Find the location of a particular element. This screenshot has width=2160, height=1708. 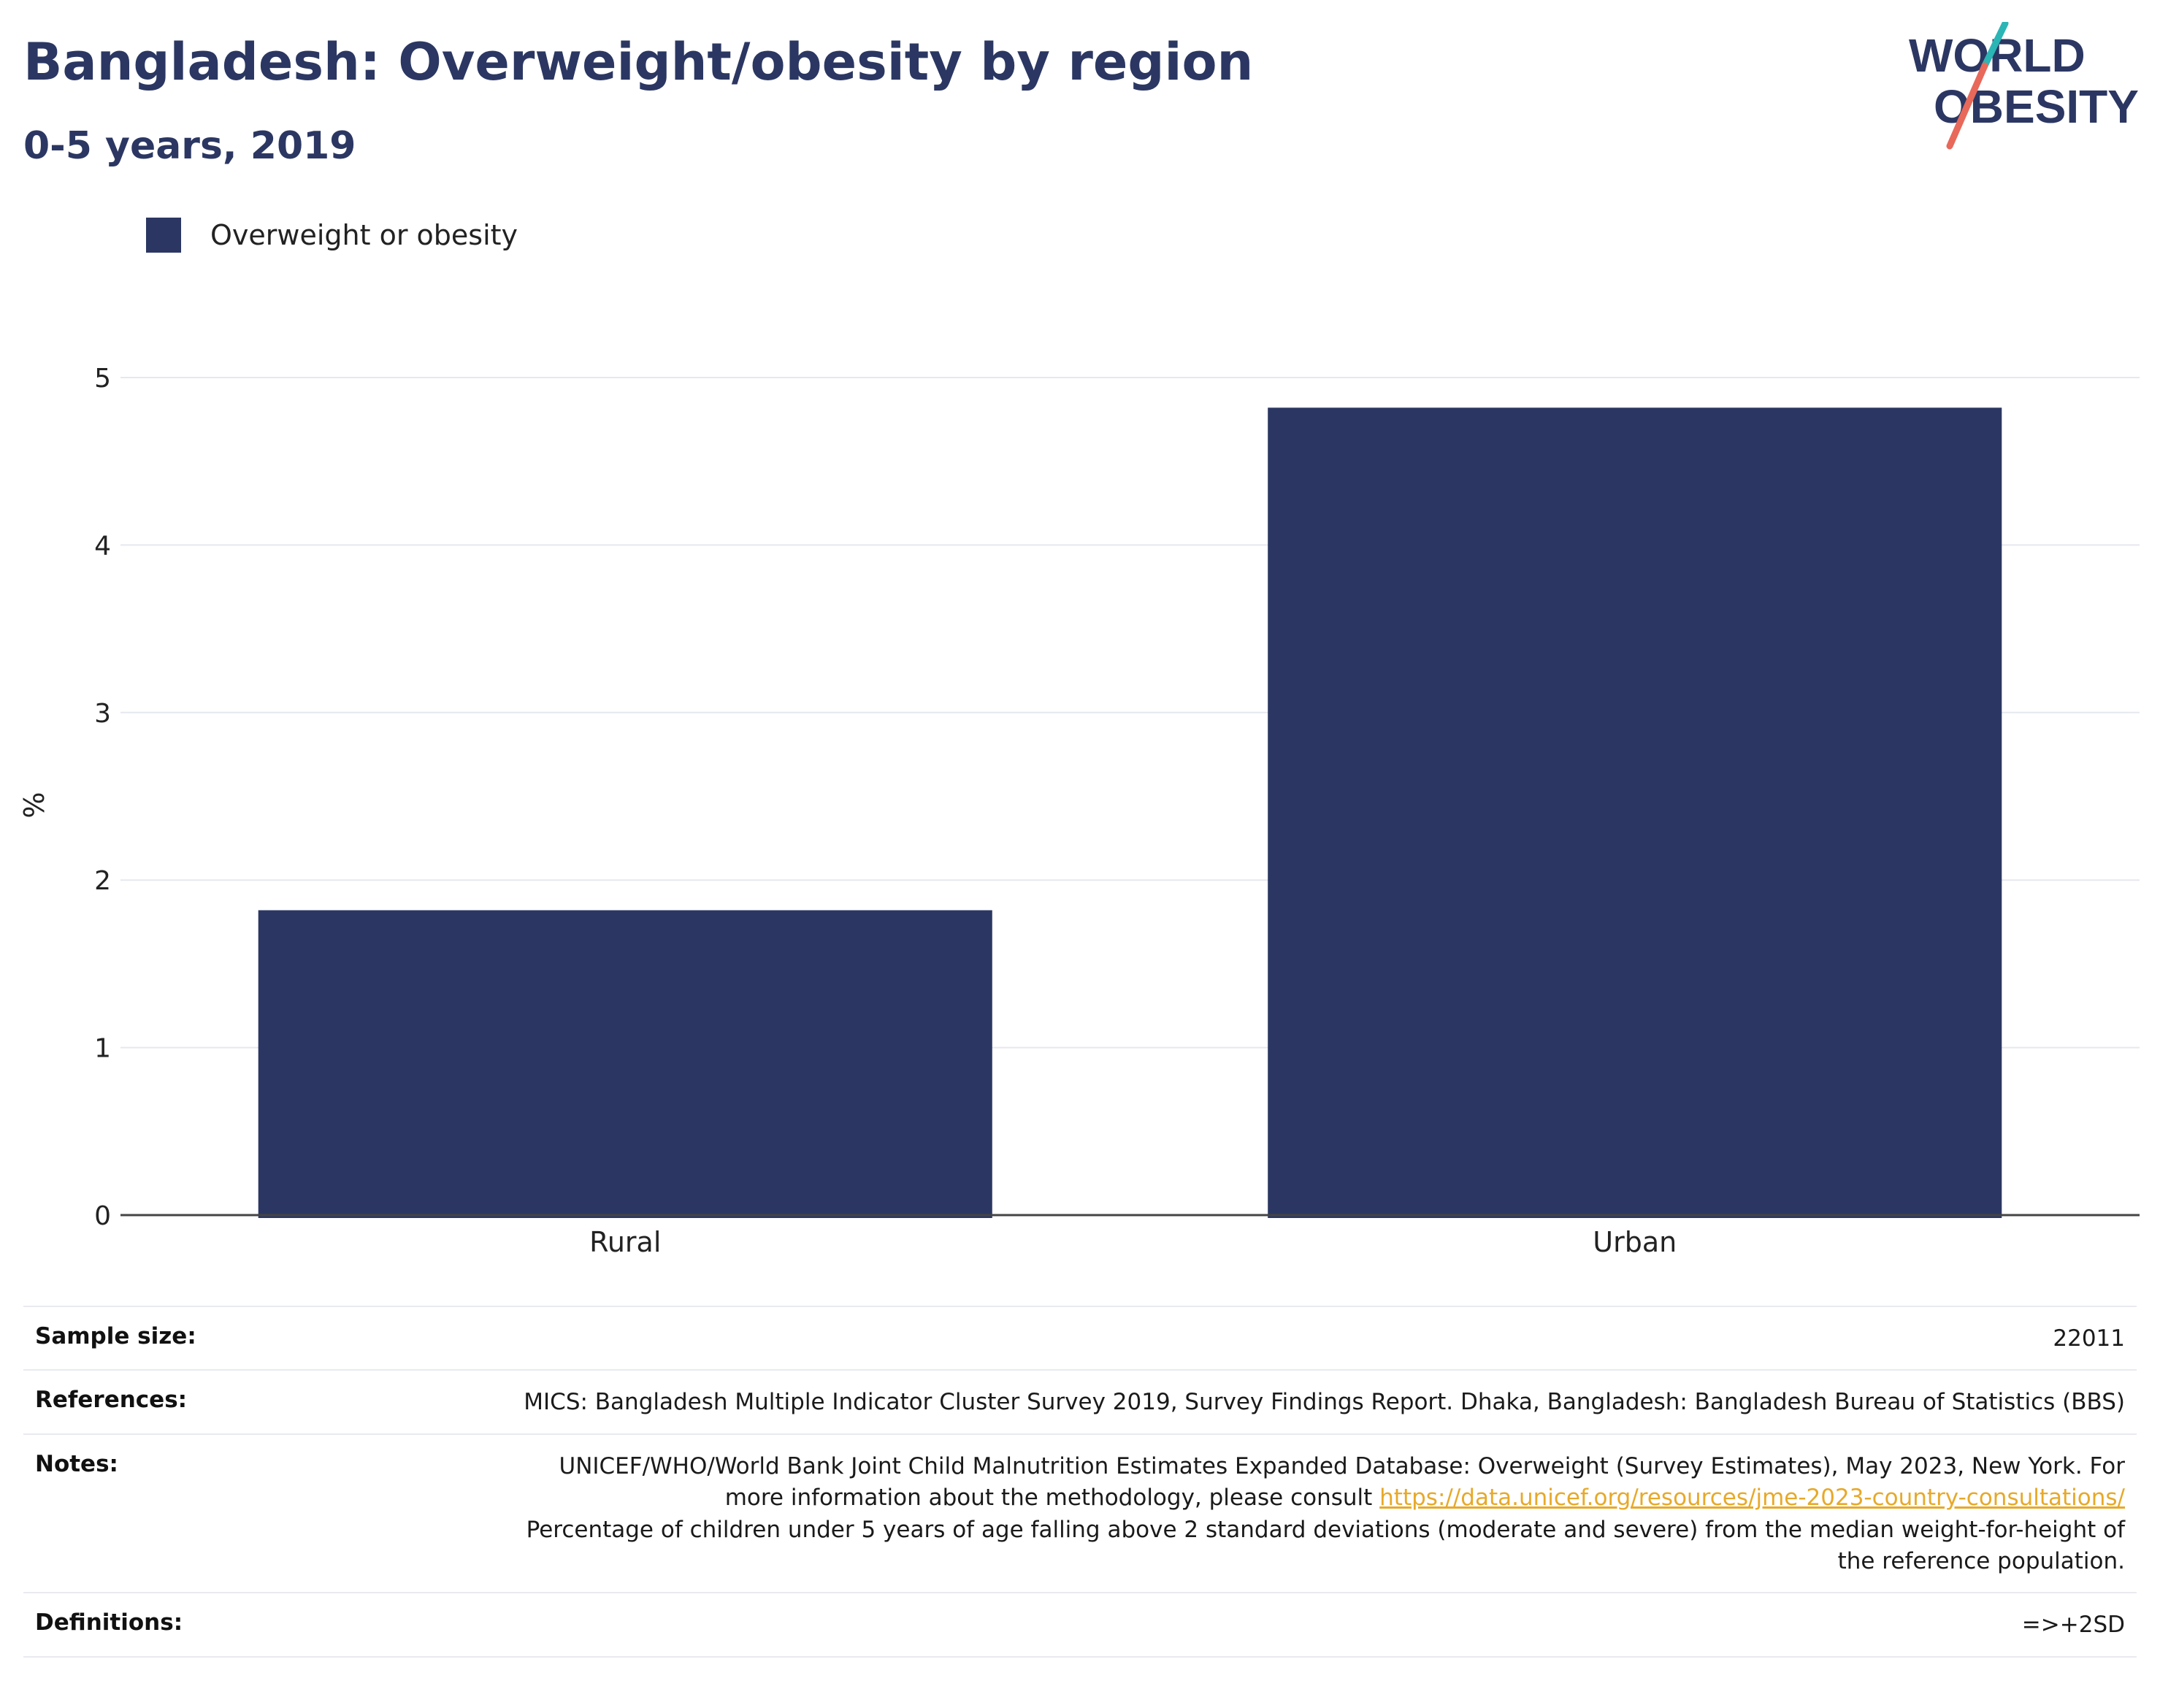

chart-title: Bangladesh: Overweight/obesity by region is located at coordinates (638, 62).